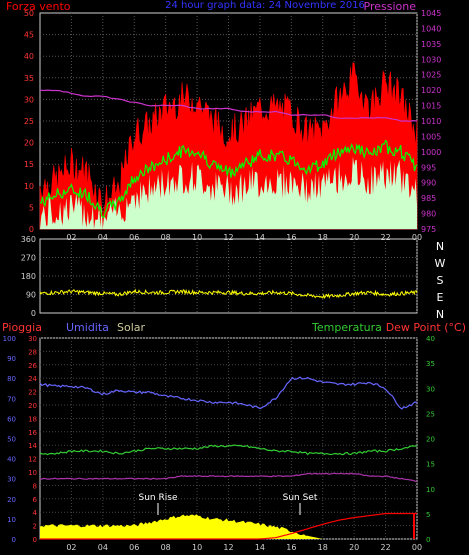  What do you see at coordinates (11, 359) in the screenshot?
I see `umidita-y-tick-label: 90` at bounding box center [11, 359].